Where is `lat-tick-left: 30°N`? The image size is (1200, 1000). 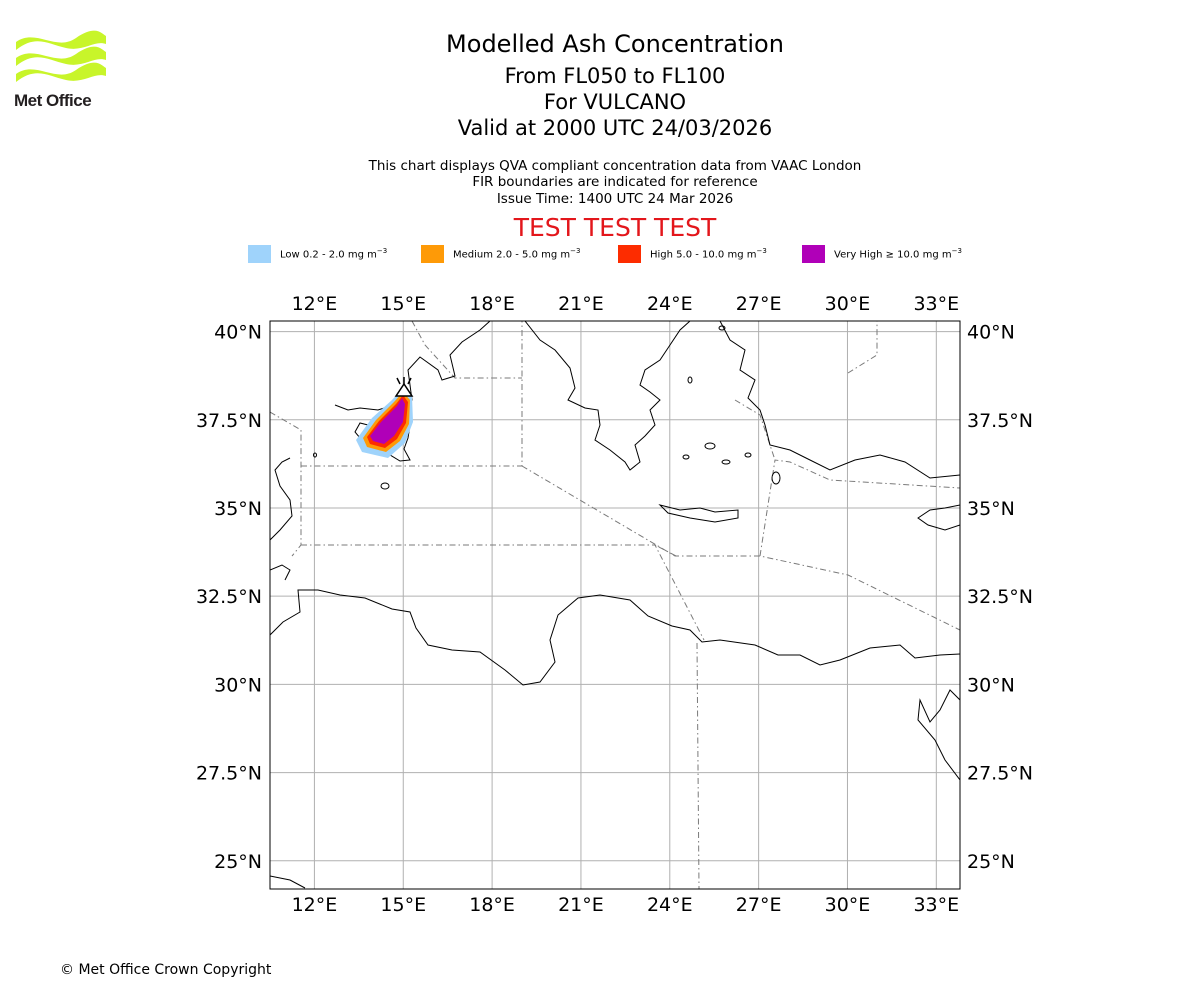
lat-tick-left: 30°N is located at coordinates (238, 685).